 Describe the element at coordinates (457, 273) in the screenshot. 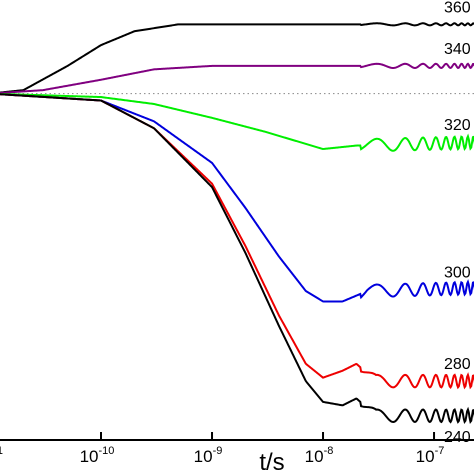

I see `series-label-300: 300` at that location.